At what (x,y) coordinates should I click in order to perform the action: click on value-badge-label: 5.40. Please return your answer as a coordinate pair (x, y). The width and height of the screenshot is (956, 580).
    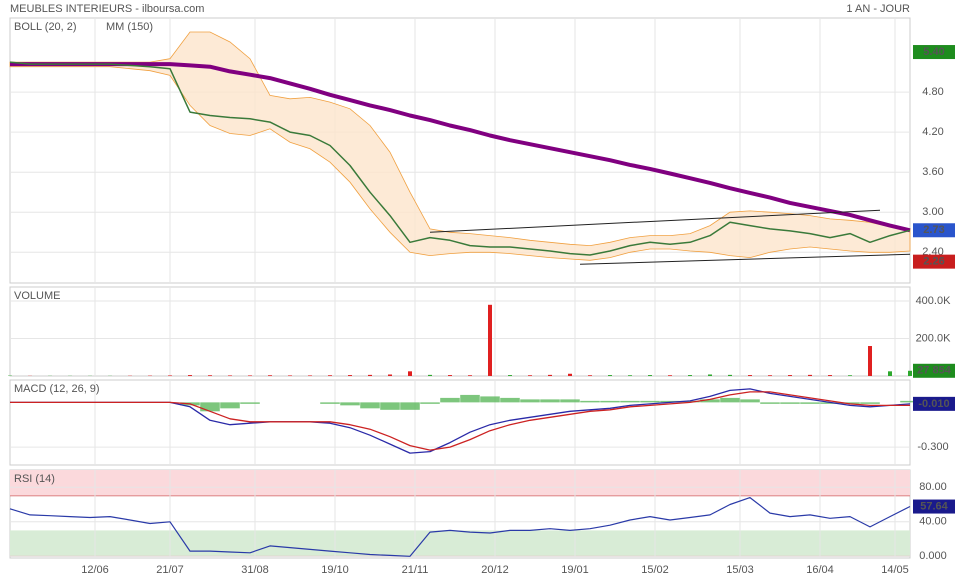
    Looking at the image, I should click on (933, 52).